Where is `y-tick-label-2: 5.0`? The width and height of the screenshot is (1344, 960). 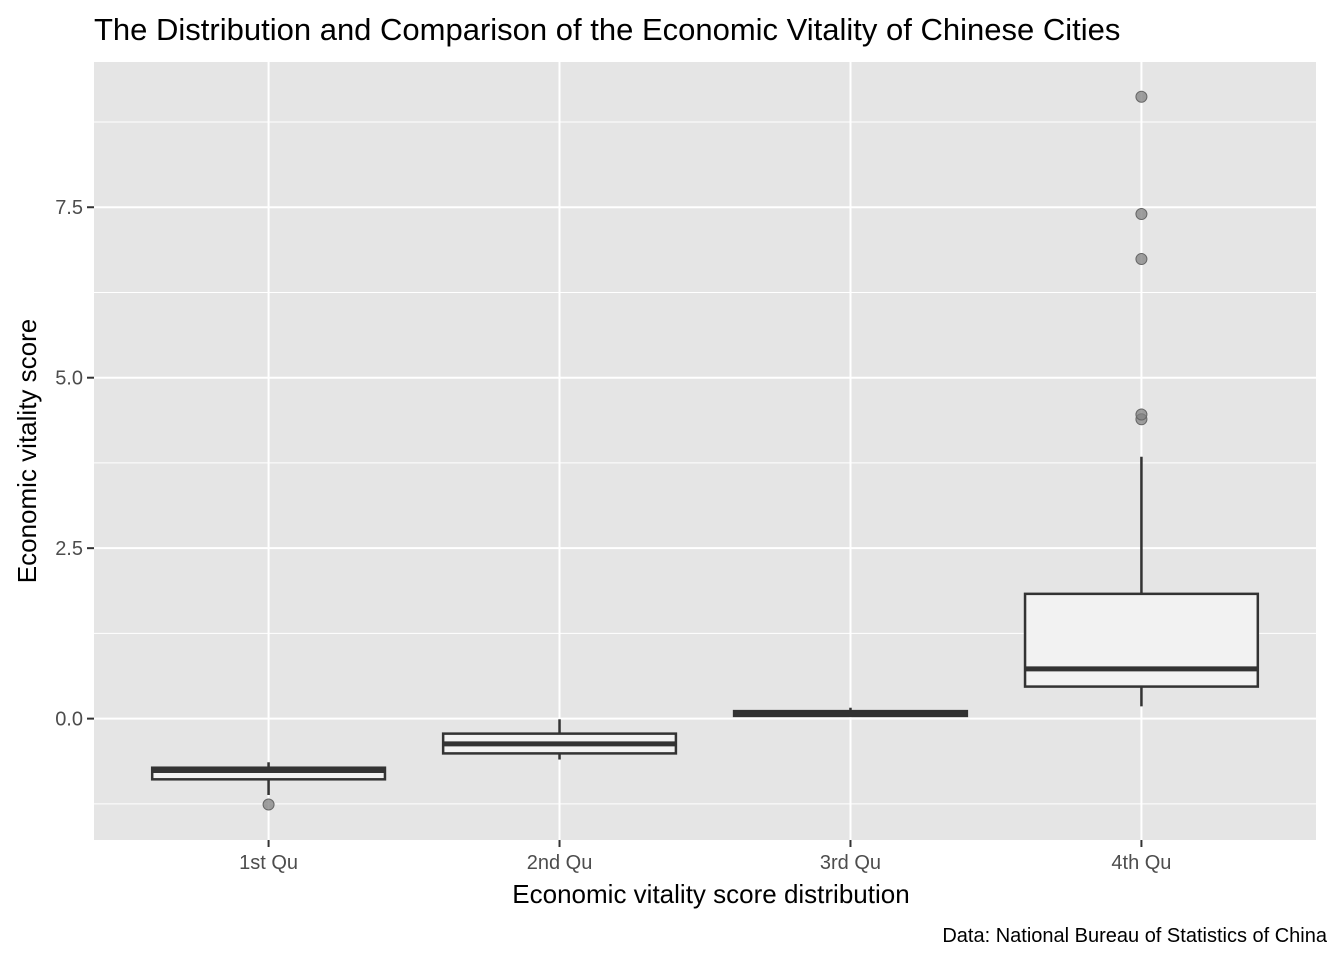
y-tick-label-2: 5.0 is located at coordinates (69, 379).